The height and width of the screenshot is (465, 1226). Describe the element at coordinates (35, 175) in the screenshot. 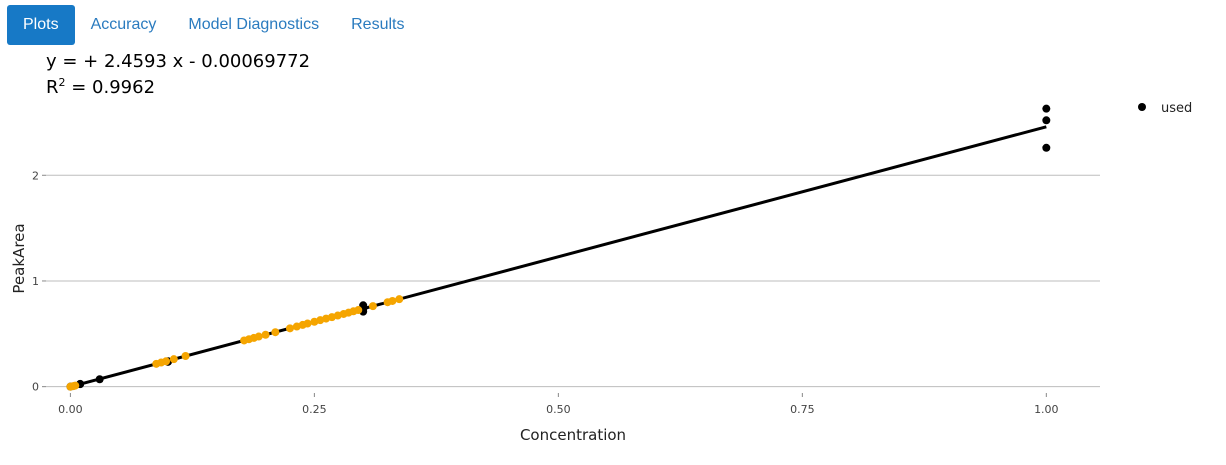

I see `y-tick-label: 2` at that location.